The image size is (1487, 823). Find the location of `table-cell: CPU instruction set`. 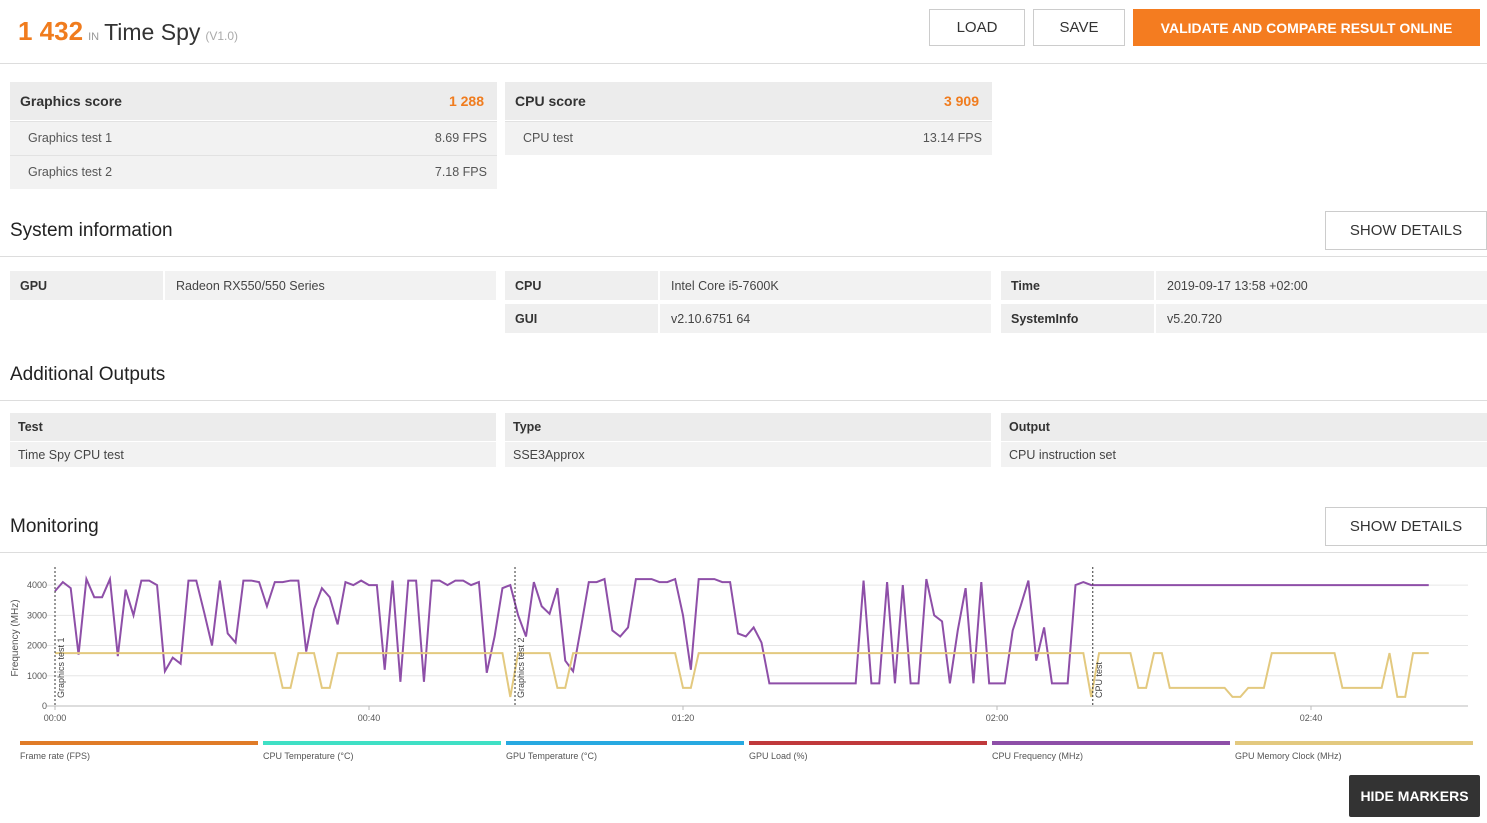

table-cell: CPU instruction set is located at coordinates (1244, 454).